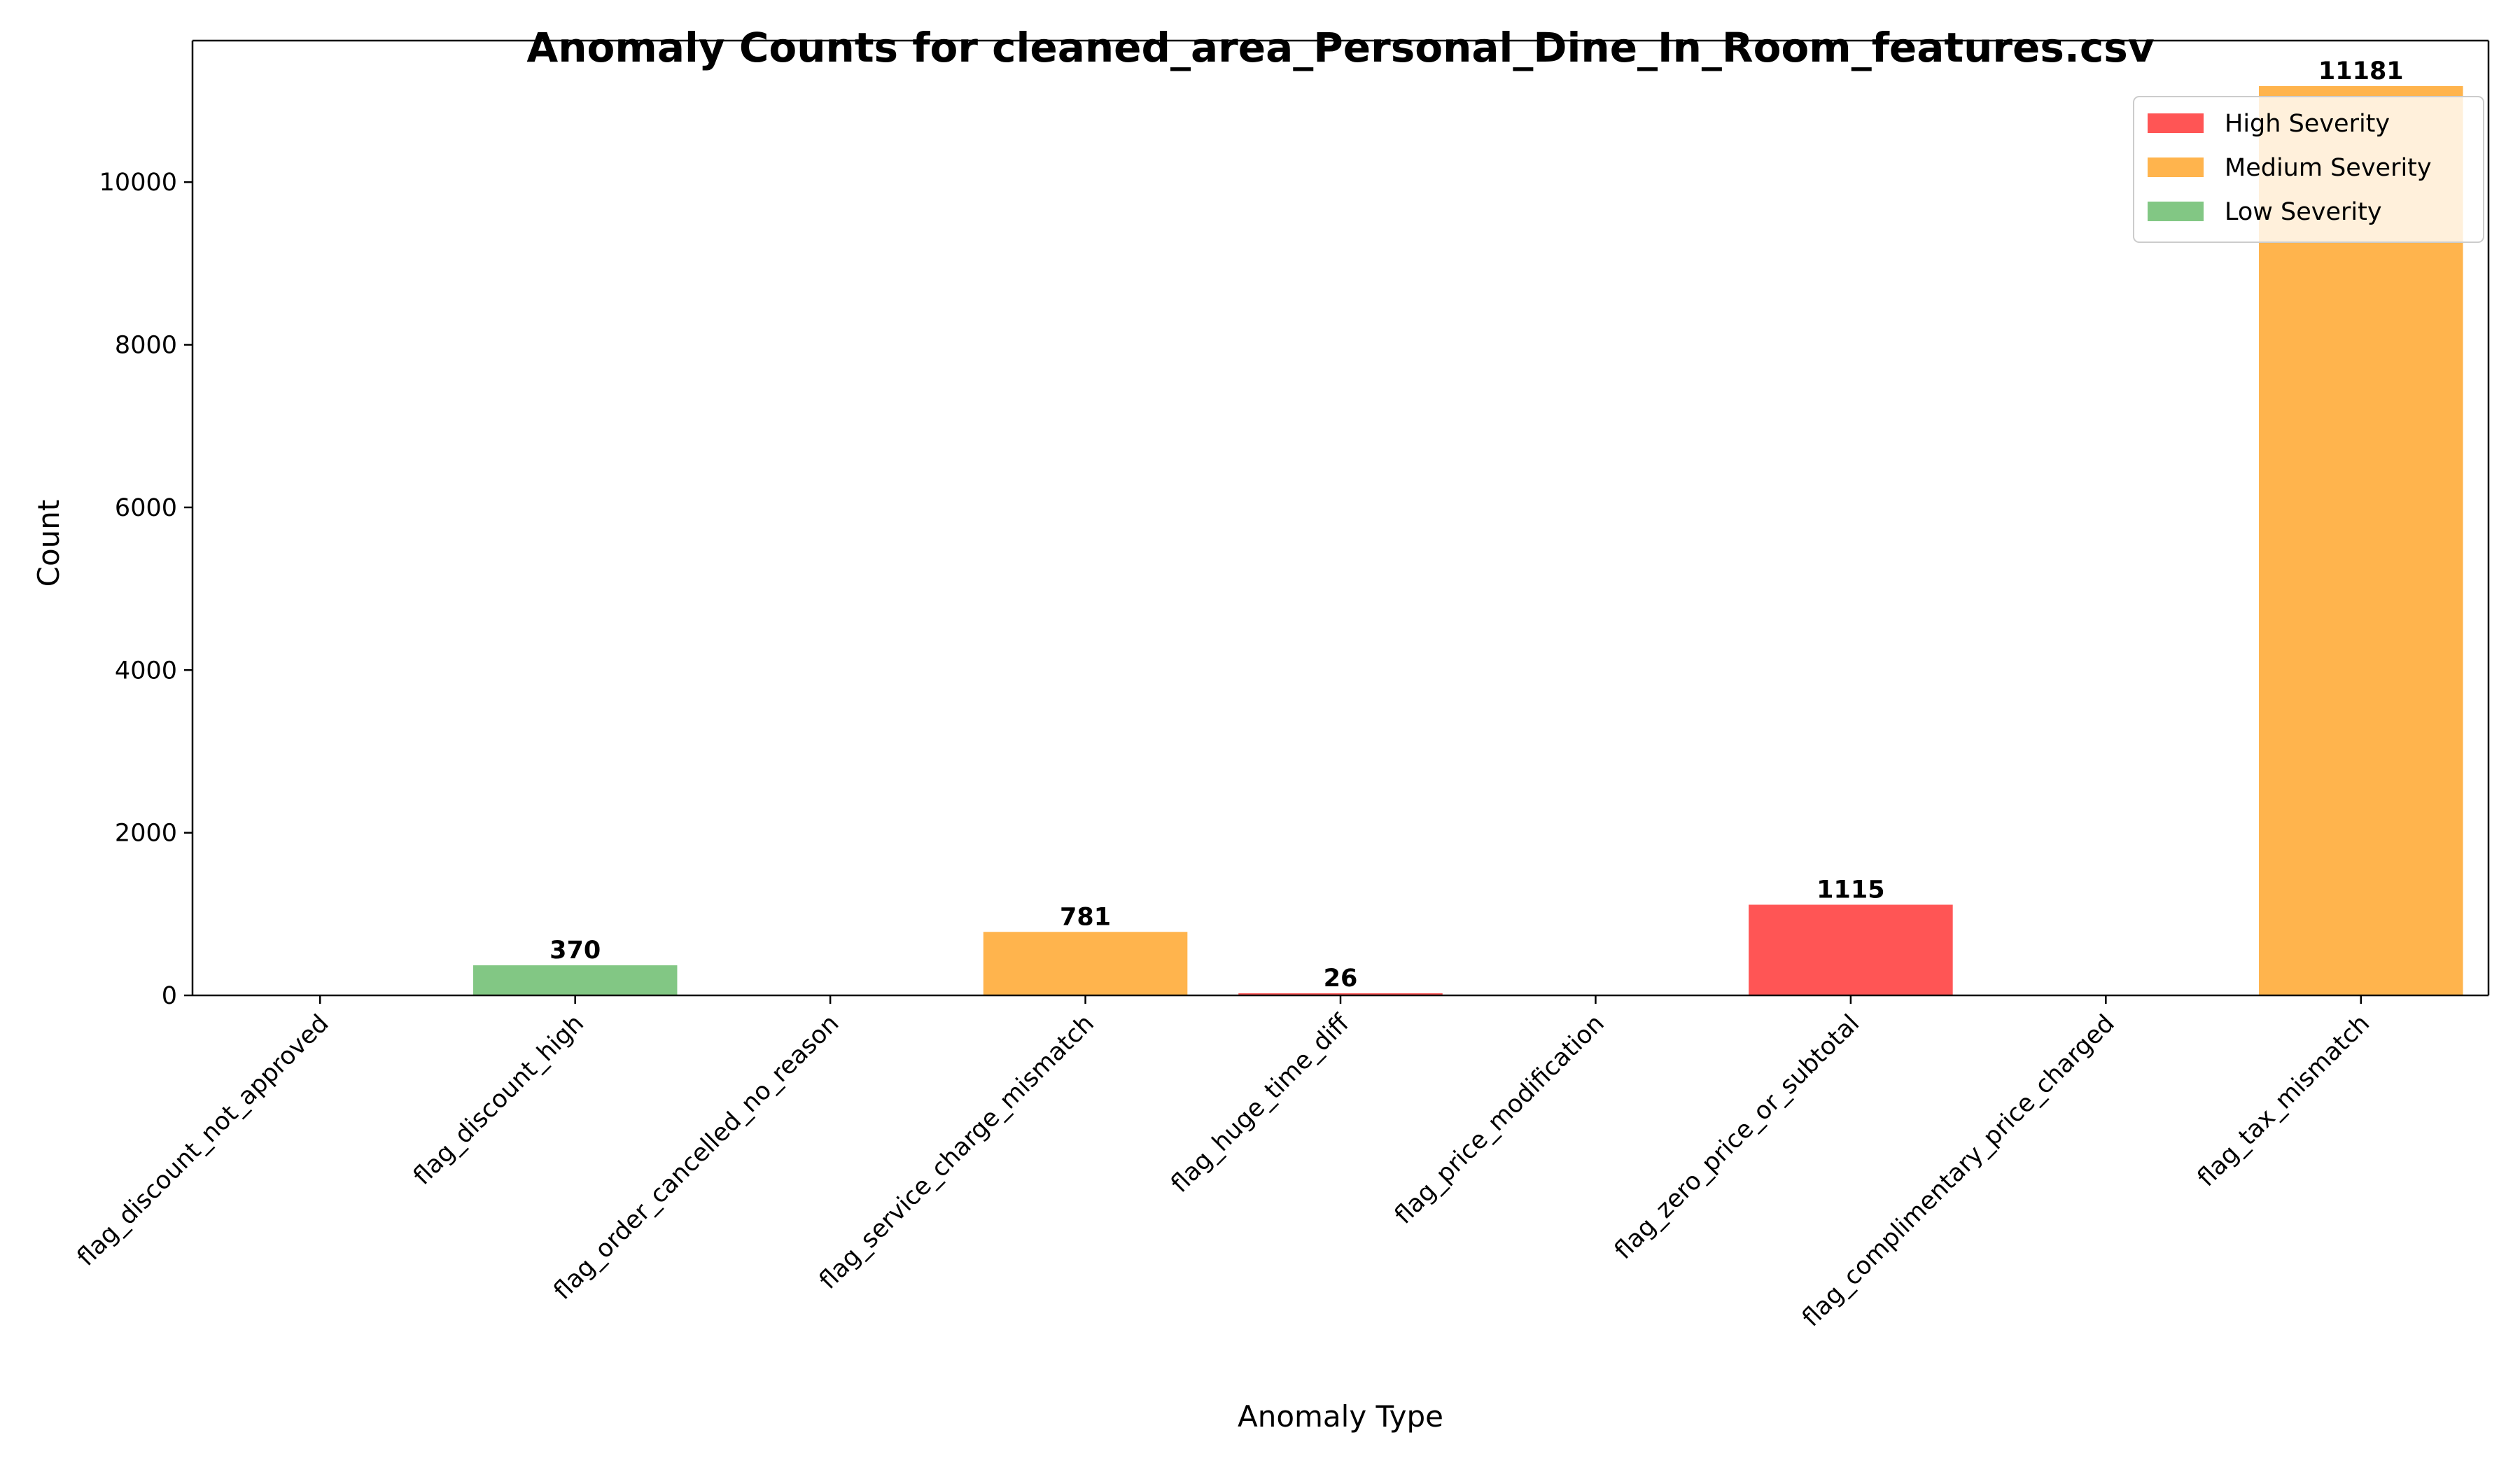 Image resolution: width=2520 pixels, height=1470 pixels. What do you see at coordinates (1737, 1137) in the screenshot?
I see `x-tick-label: flag_zero_price_or_subtotal` at bounding box center [1737, 1137].